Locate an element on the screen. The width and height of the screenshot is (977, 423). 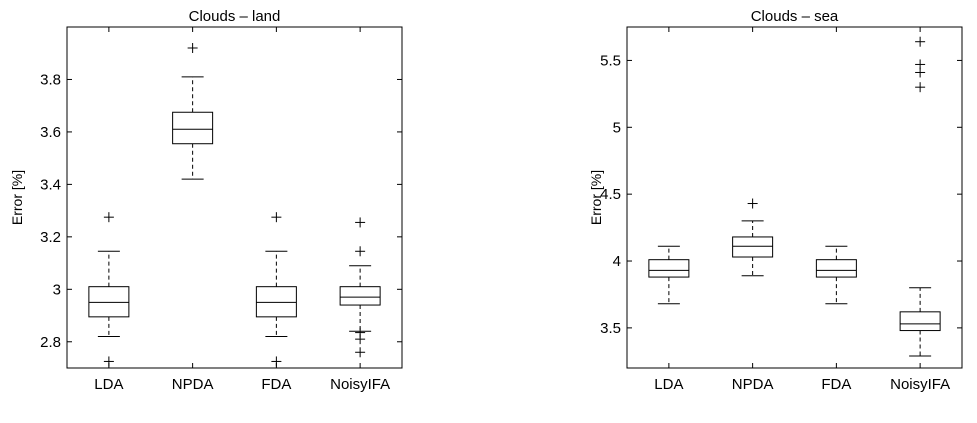
y-tick-label: 2.8 is located at coordinates (50, 342).